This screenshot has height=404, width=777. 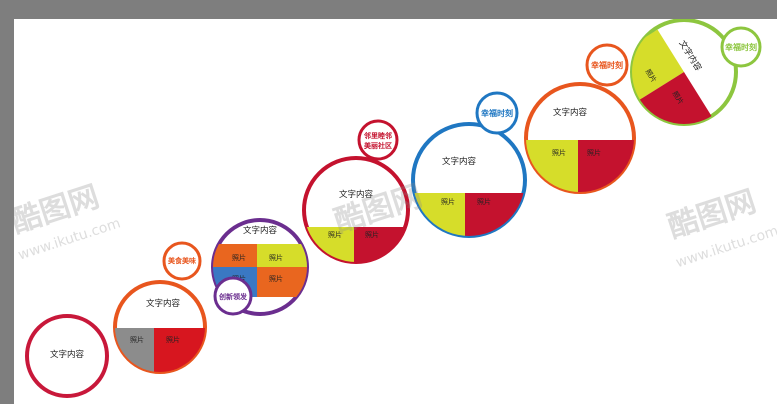 I want to click on bubble-4-tag-line-1: 邻里睦邻, so click(x=377, y=135).